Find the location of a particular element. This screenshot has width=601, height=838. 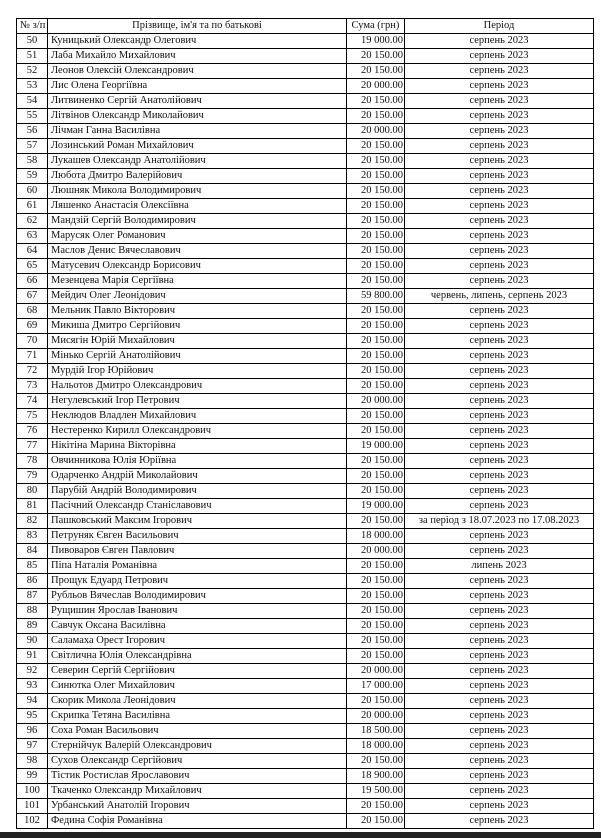

row-name: Федина Софія Романівна is located at coordinates (197, 821).